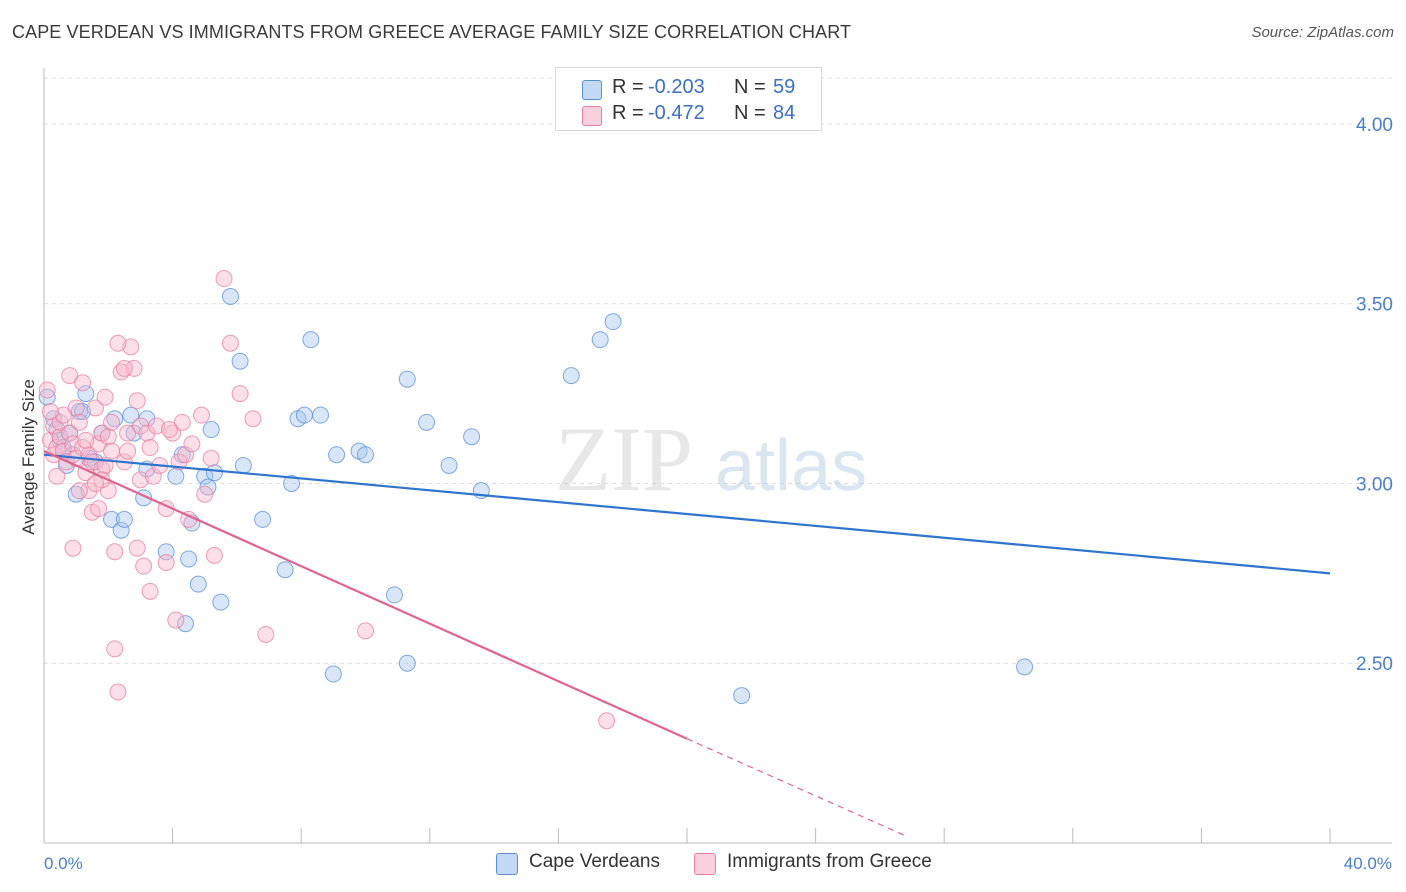 The height and width of the screenshot is (892, 1406). I want to click on legend-row-immigrants-greece: R = -0.472 N = 84, so click(688, 115).